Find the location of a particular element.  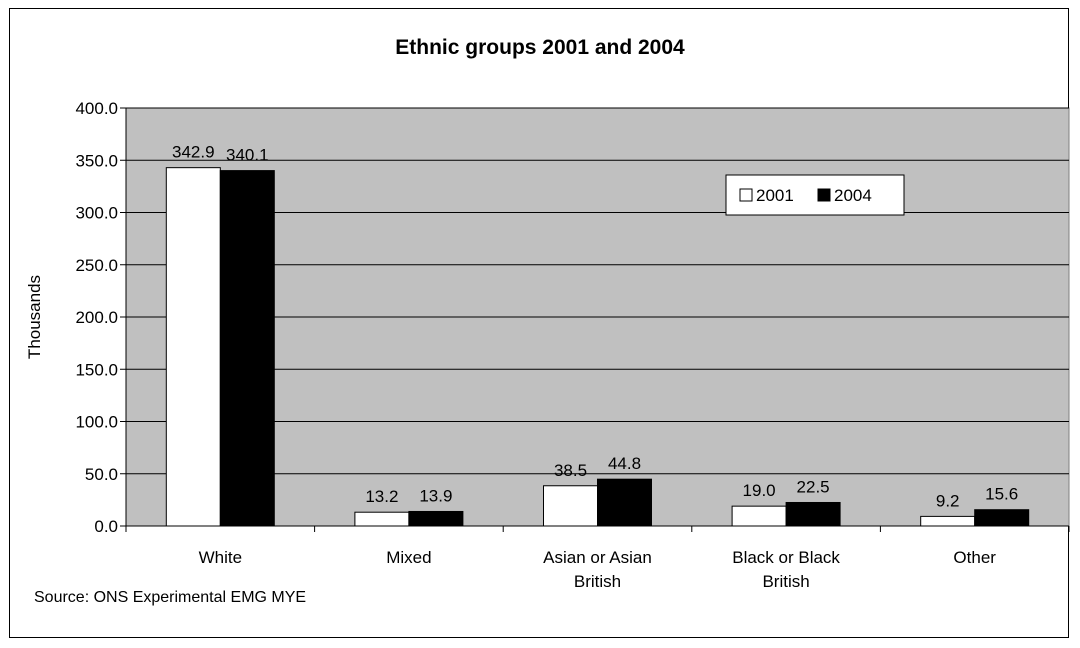

x-tick-label: Asian or Asian British is located at coordinates (597, 569).